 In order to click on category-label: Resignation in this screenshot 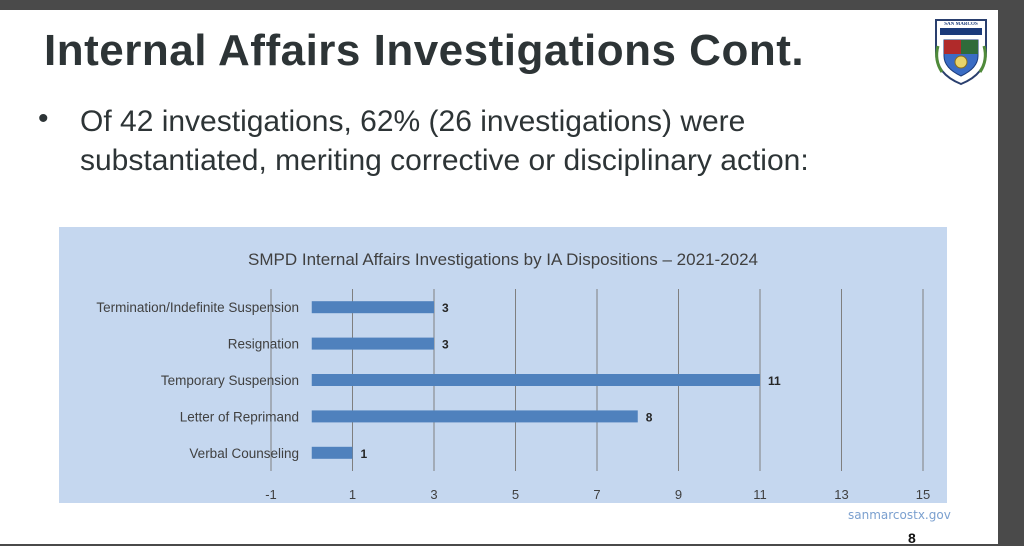, I will do `click(263, 344)`.